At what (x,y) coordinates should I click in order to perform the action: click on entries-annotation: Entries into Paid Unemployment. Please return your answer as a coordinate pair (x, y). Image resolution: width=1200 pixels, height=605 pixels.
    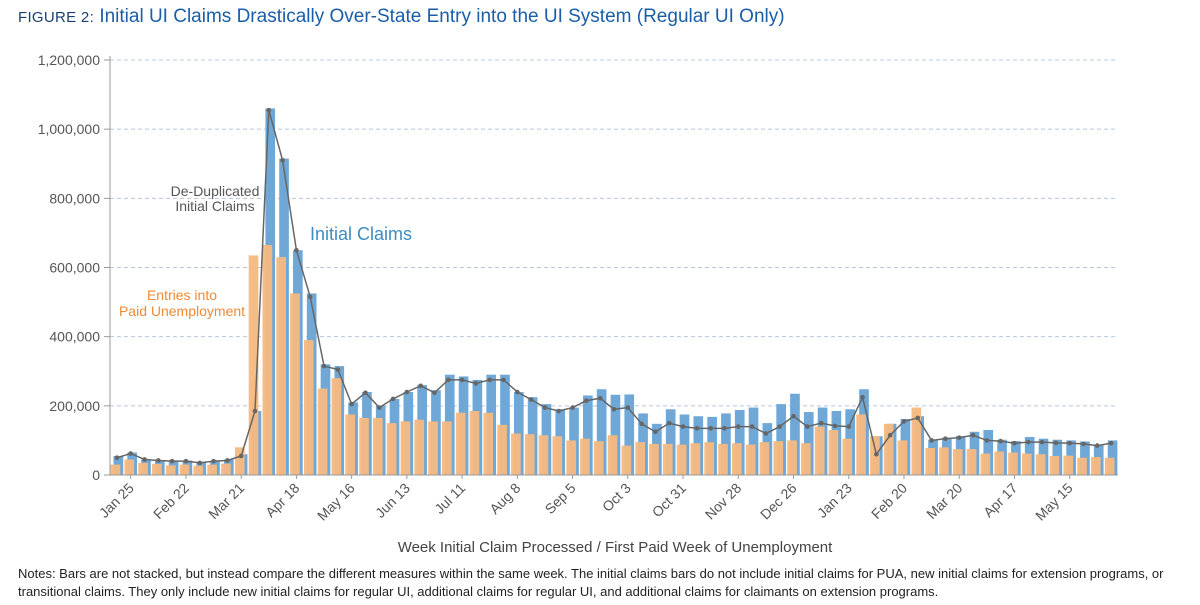
    Looking at the image, I should click on (182, 303).